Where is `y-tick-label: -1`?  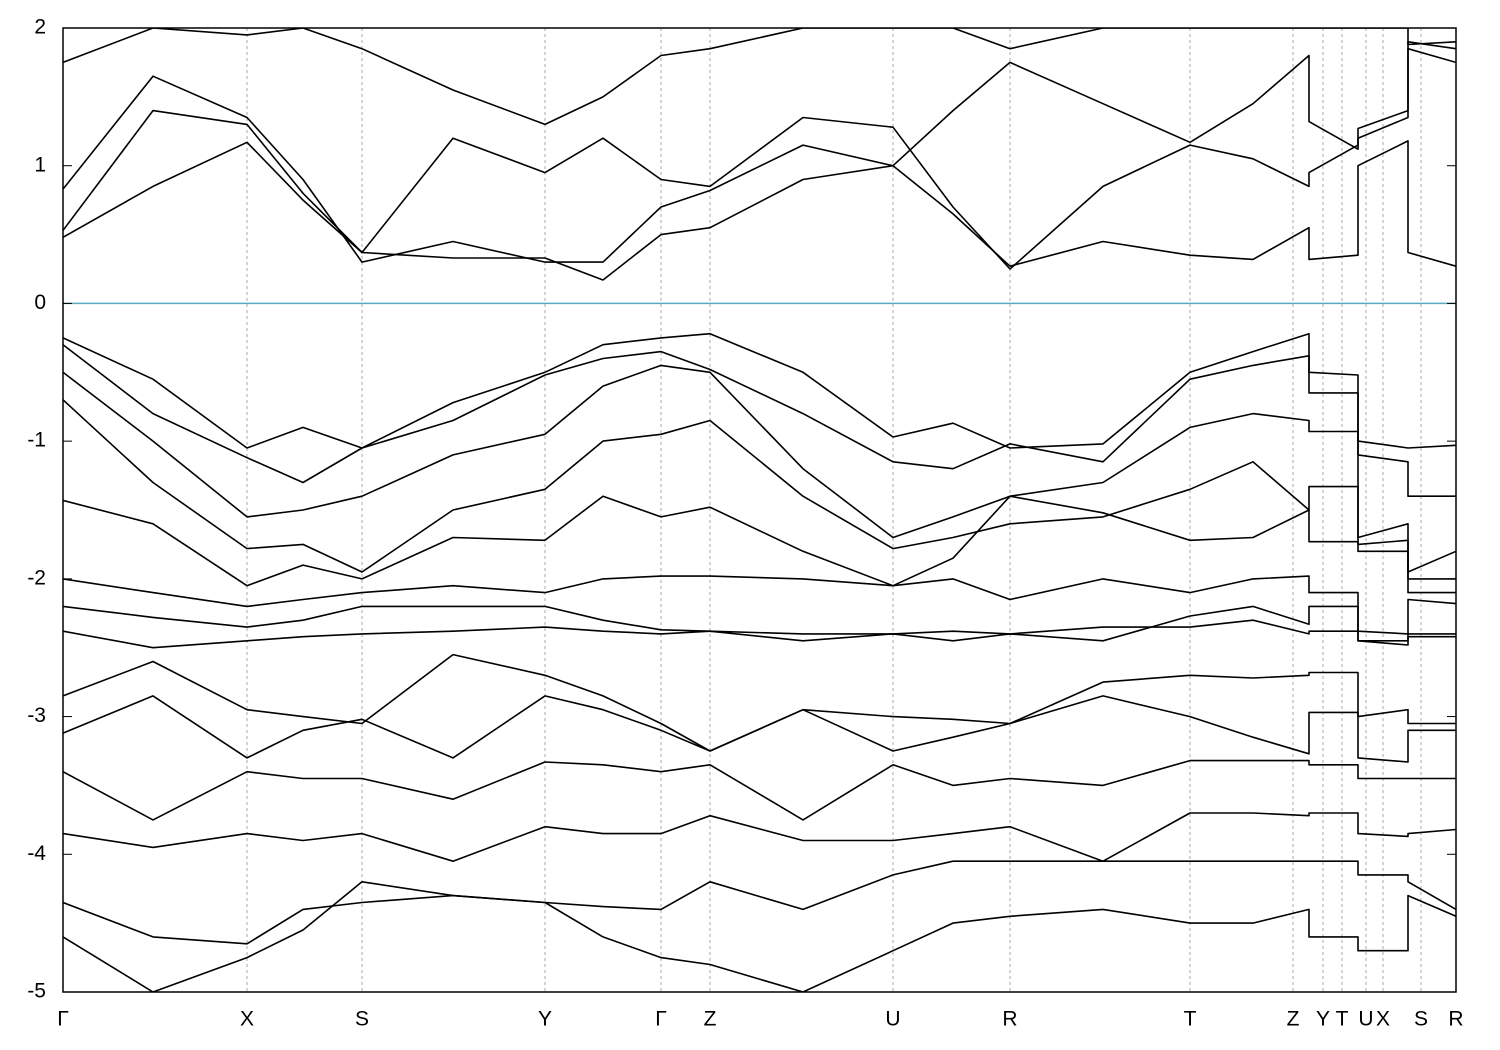 y-tick-label: -1 is located at coordinates (36, 440).